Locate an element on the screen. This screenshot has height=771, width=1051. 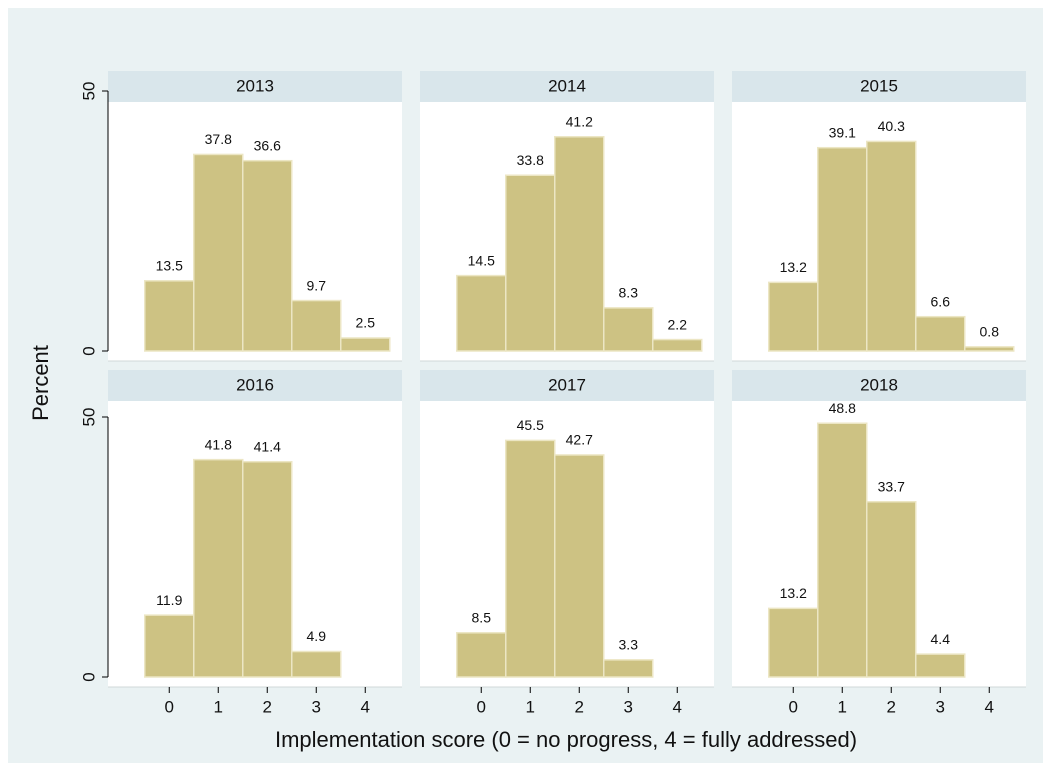
data-label: 48.8 is located at coordinates (842, 408).